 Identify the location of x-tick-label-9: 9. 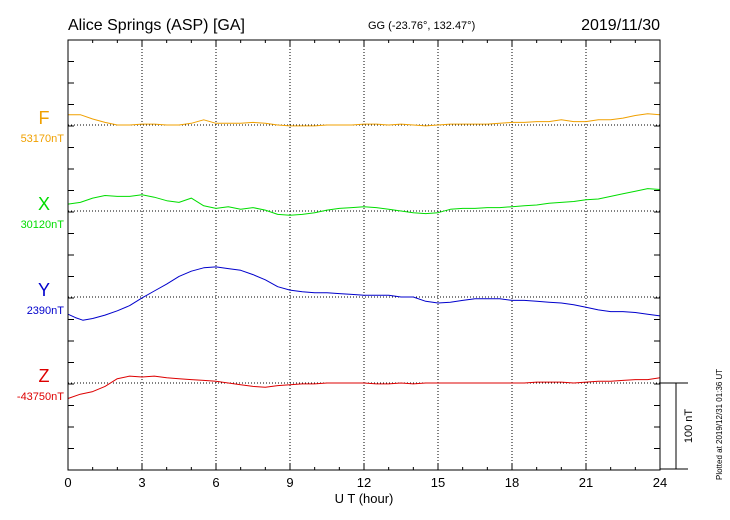
(289, 482).